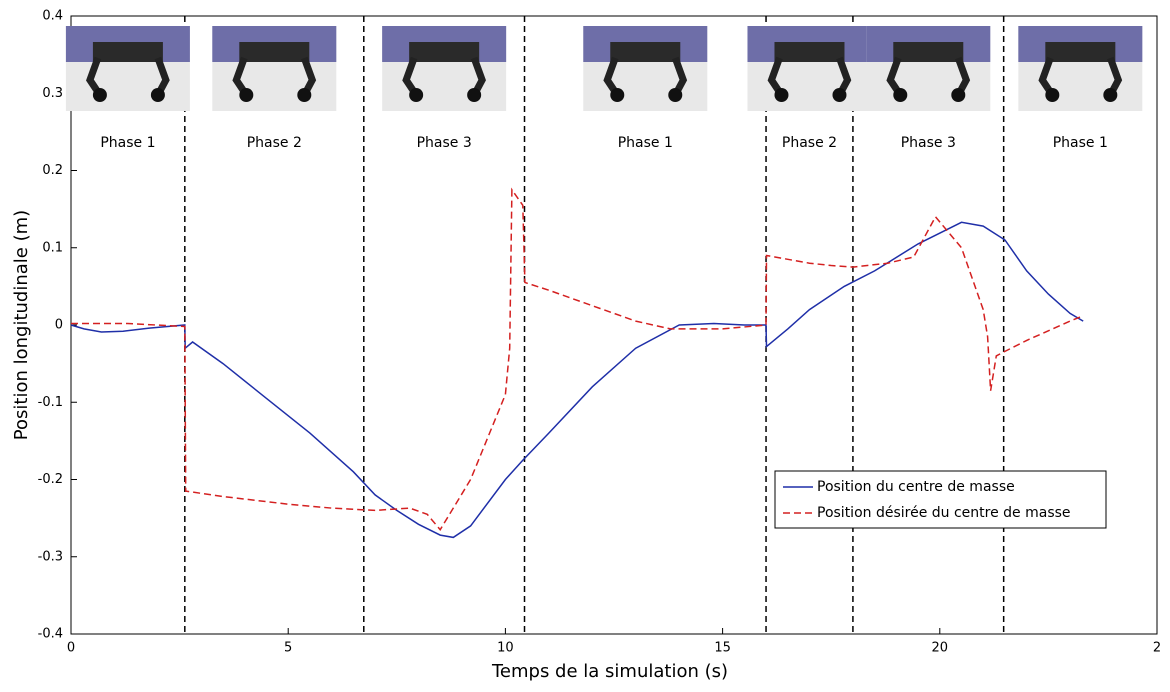 This screenshot has width=1170, height=692. What do you see at coordinates (52, 247) in the screenshot?
I see `y-tick-label: 0.1` at bounding box center [52, 247].